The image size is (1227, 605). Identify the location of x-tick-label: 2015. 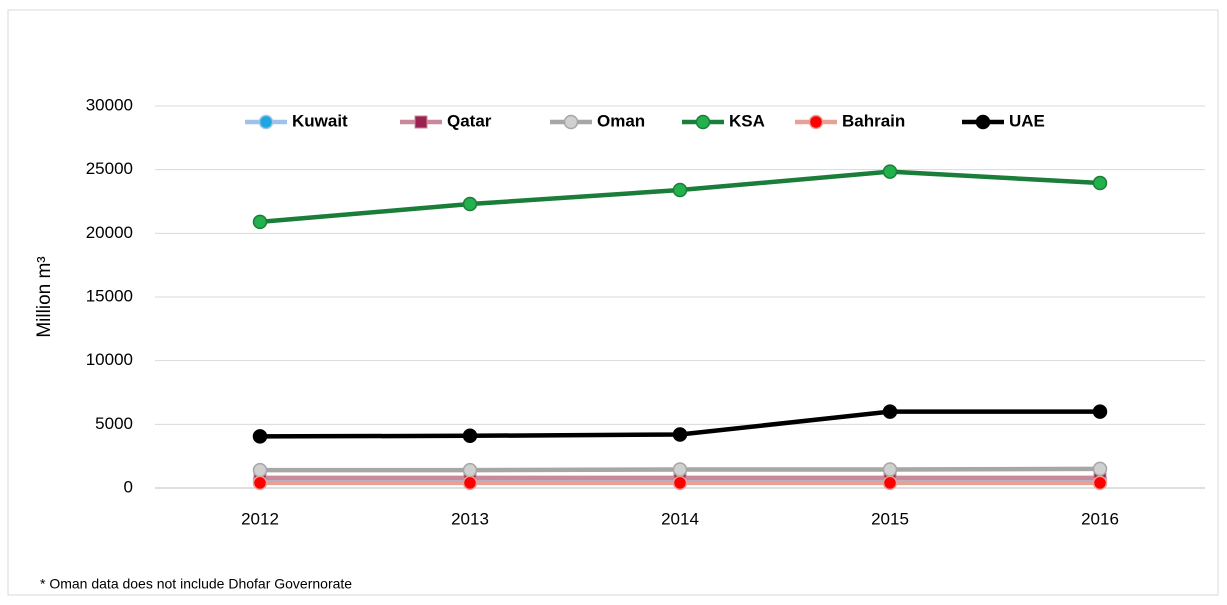
(890, 518).